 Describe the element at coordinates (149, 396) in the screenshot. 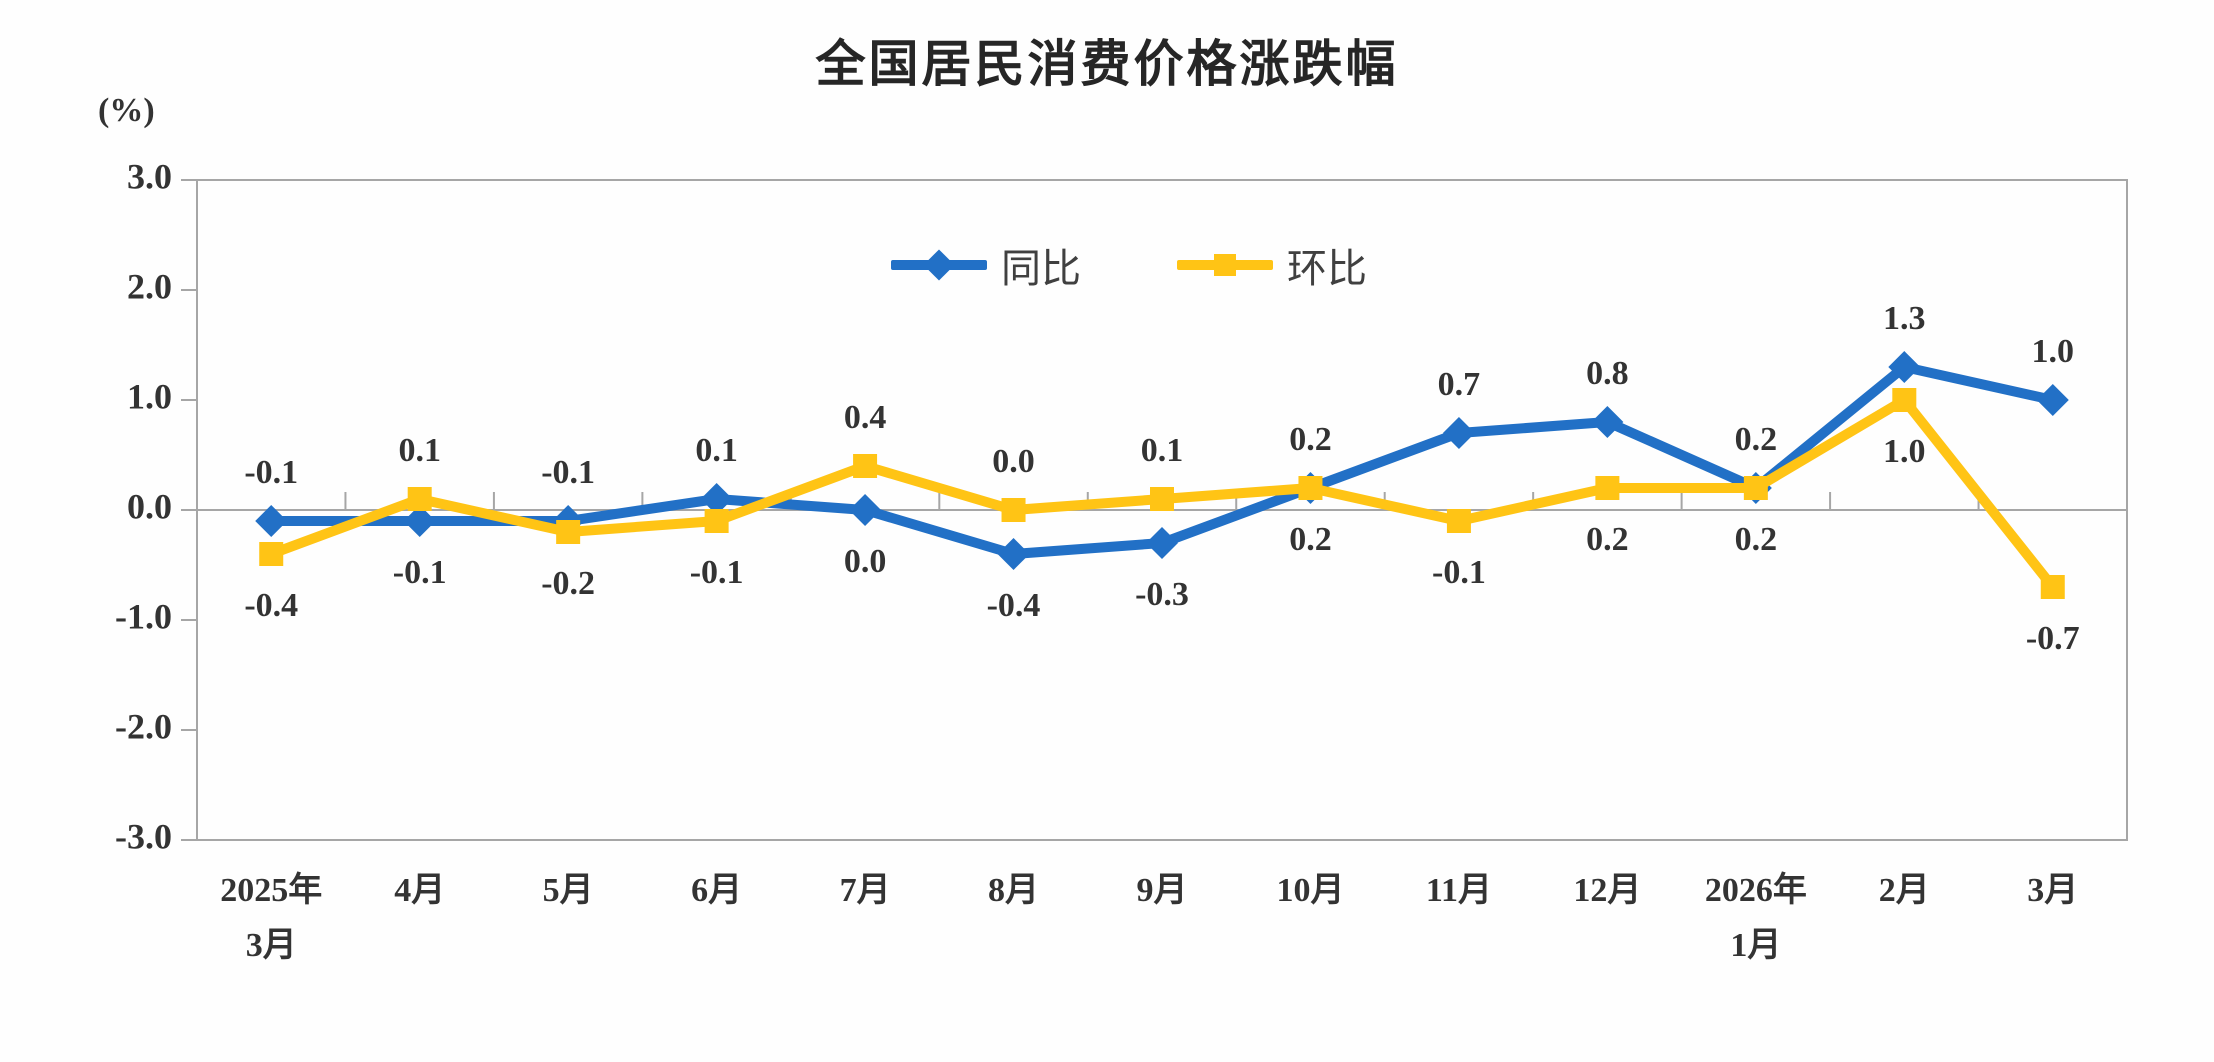

I see `y-axis-tick-label: 1.0` at that location.